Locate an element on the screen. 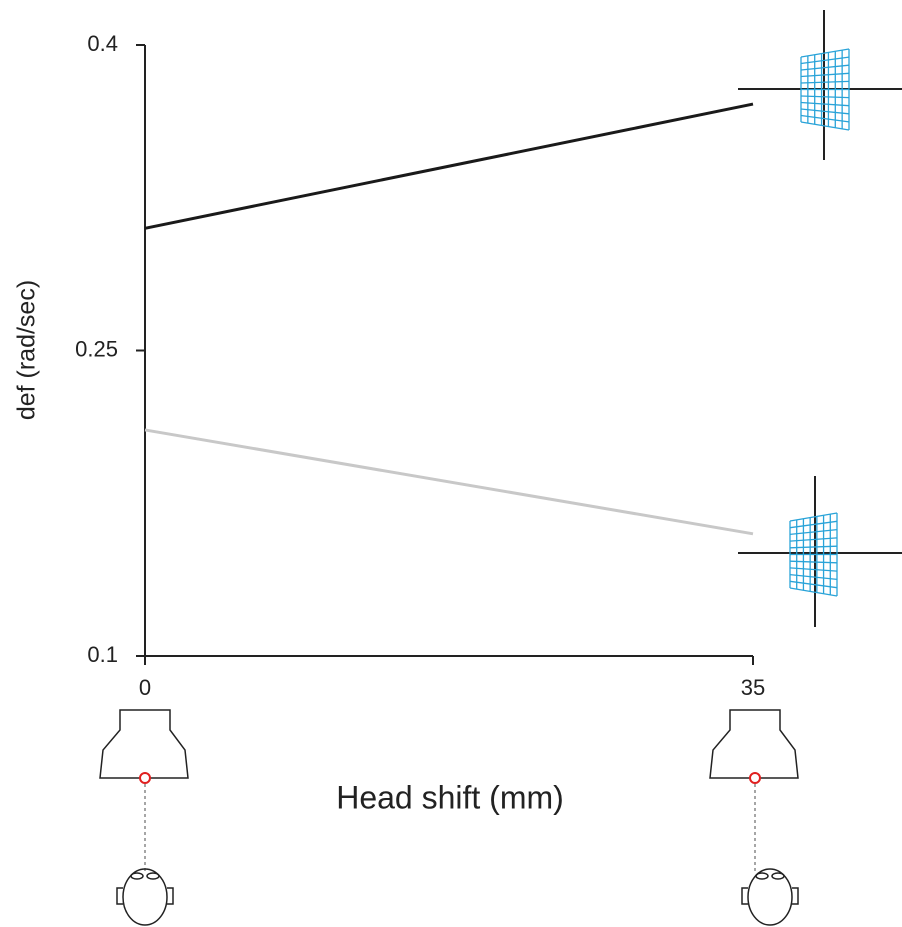 The width and height of the screenshot is (902, 927). crosshair-bottom is located at coordinates (820, 551).